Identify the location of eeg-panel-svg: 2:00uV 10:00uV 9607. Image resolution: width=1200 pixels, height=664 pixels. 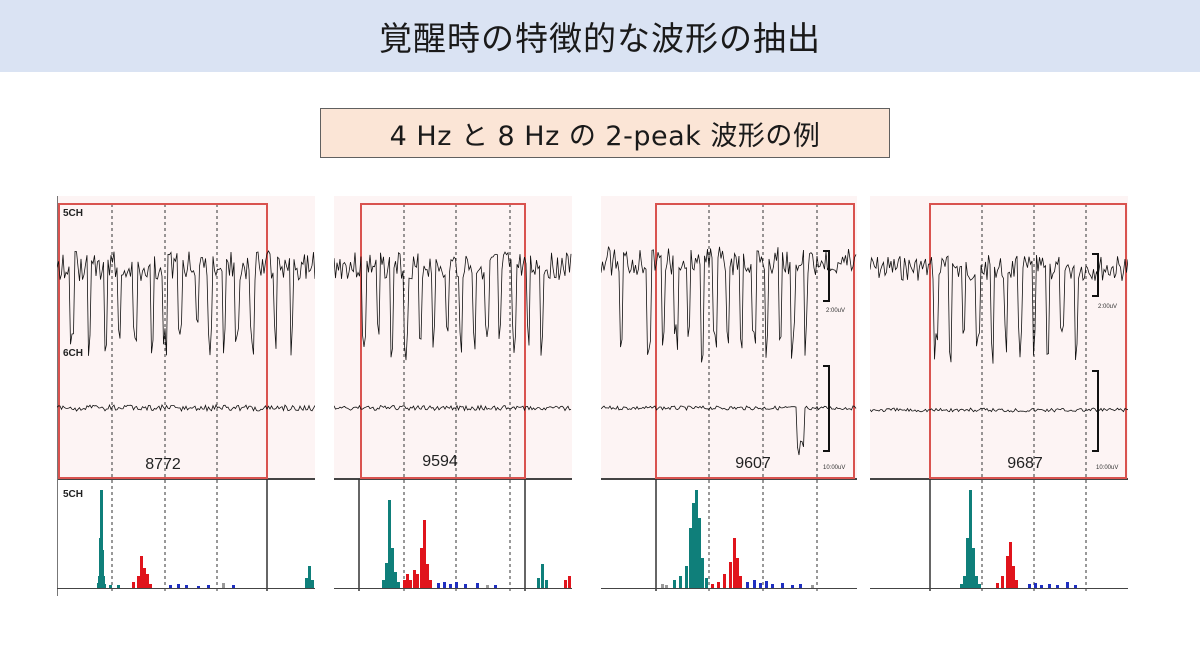
(729, 396).